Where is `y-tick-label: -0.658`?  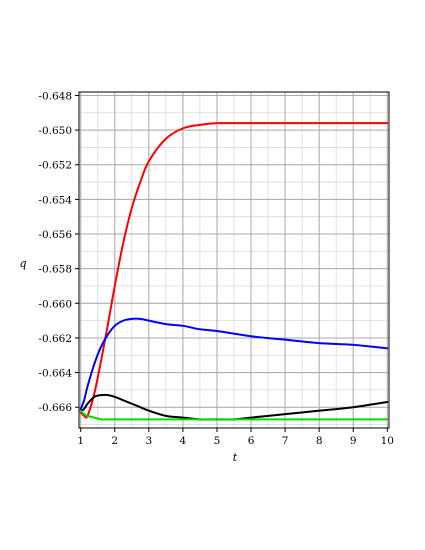
y-tick-label: -0.658 is located at coordinates (55, 270).